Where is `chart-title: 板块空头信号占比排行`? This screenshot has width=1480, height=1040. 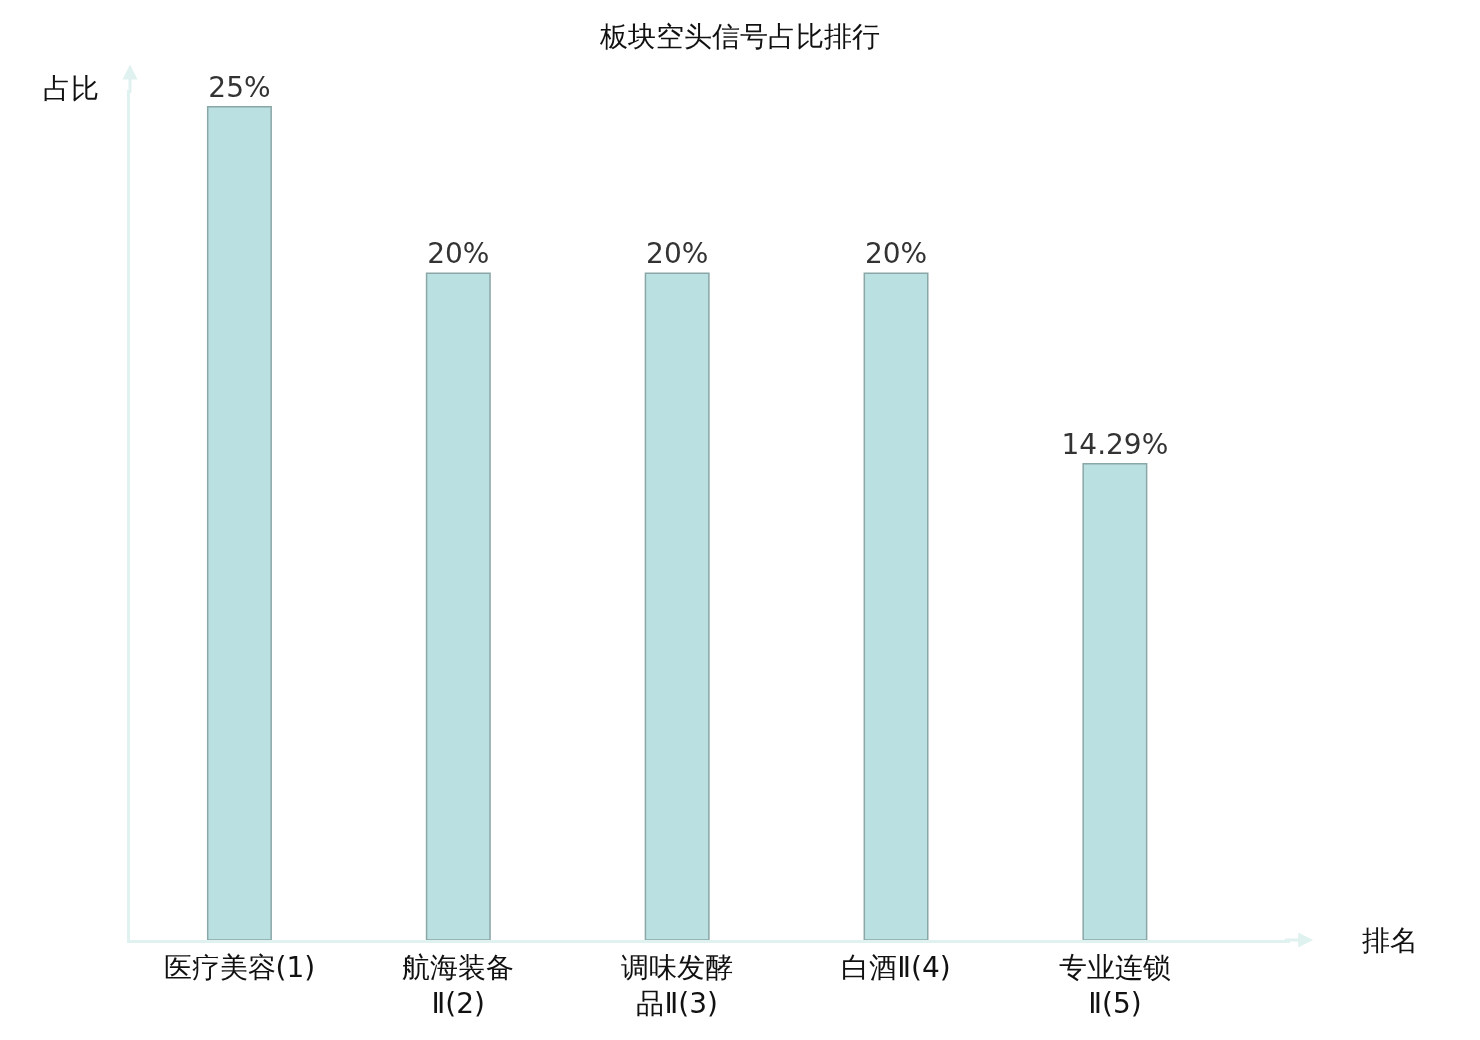 chart-title: 板块空头信号占比排行 is located at coordinates (739, 36).